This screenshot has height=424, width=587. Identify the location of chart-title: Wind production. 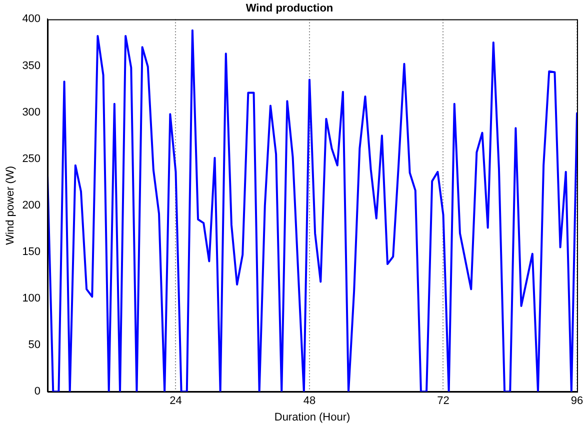
(290, 8).